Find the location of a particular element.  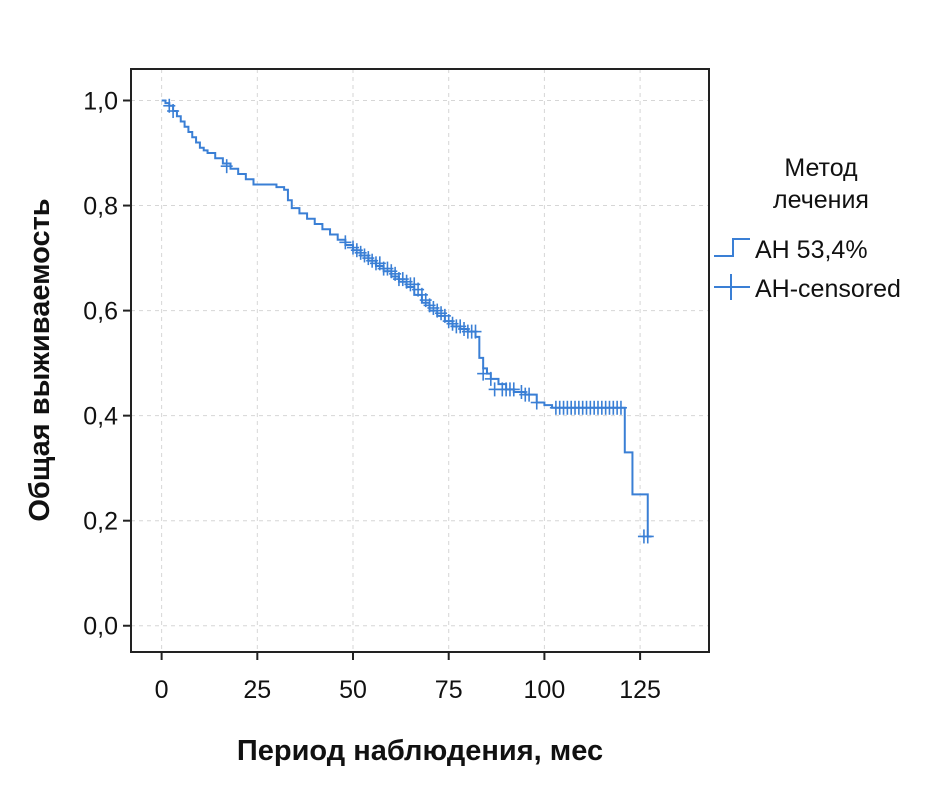

legend-title-line-1: Метод is located at coordinates (821, 168).